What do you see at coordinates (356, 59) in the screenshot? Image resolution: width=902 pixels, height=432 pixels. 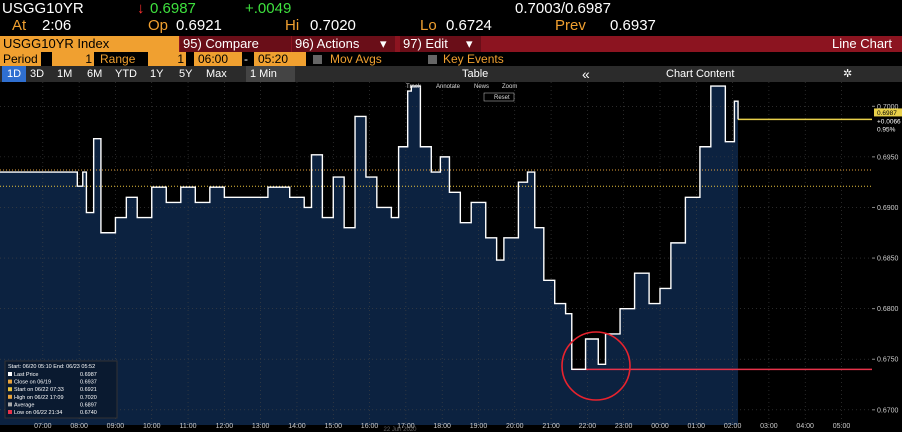 I see `mov-avgs: Mov Avgs` at bounding box center [356, 59].